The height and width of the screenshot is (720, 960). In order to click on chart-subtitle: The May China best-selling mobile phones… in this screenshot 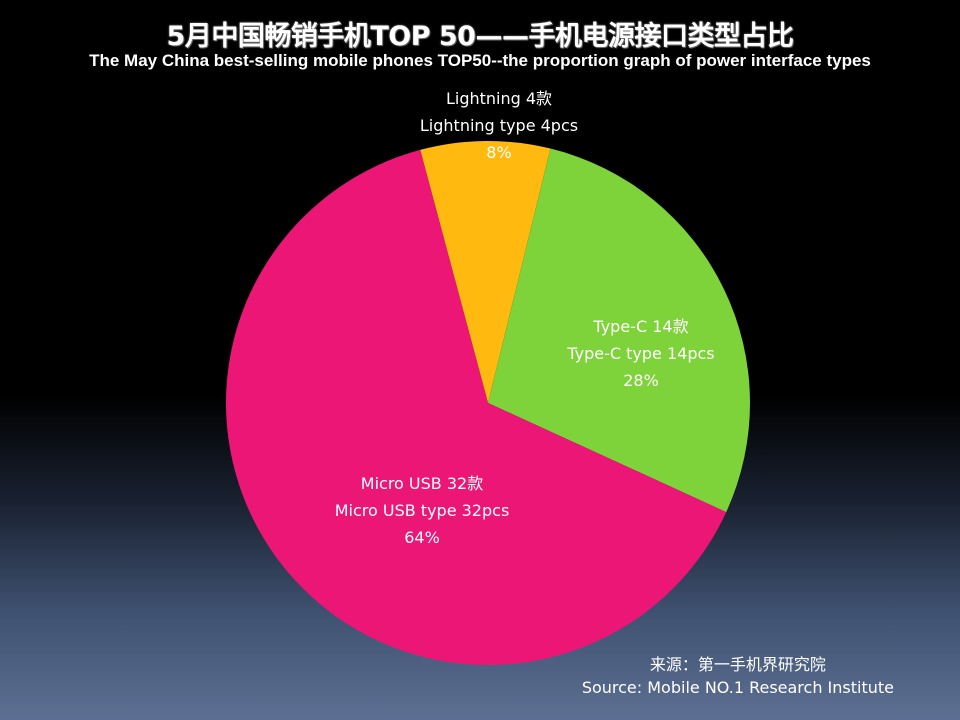, I will do `click(480, 60)`.